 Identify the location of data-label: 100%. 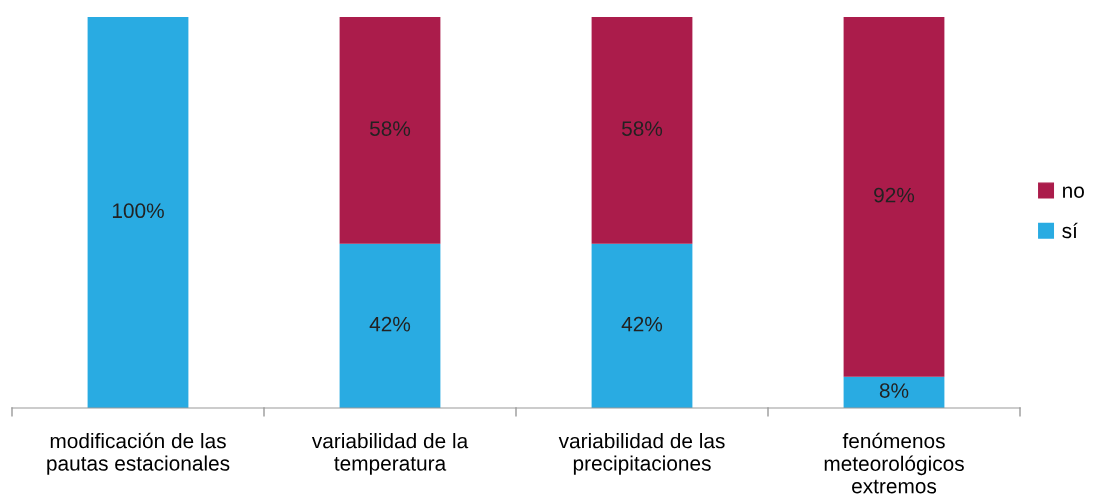
(138, 211).